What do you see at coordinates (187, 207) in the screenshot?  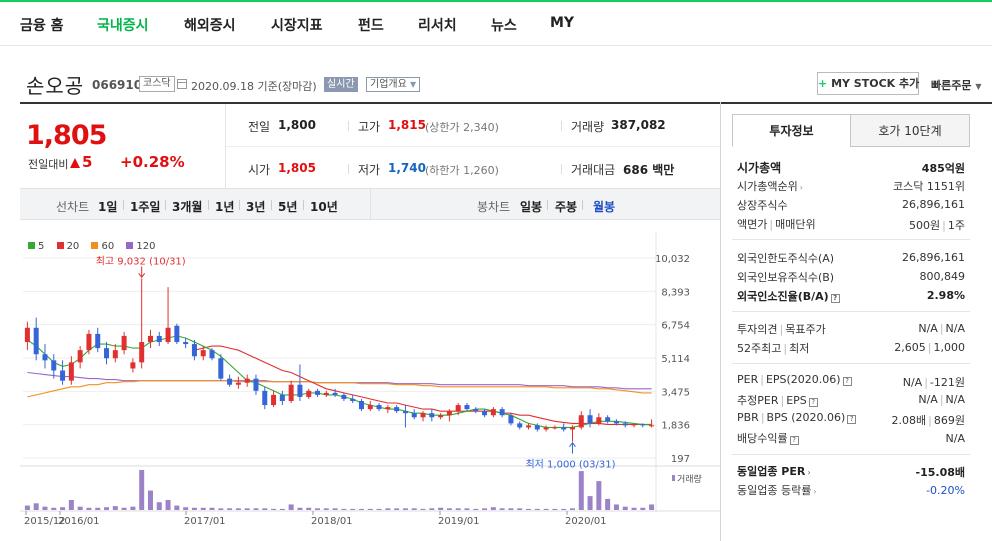 I see `tab-3month: 3개월` at bounding box center [187, 207].